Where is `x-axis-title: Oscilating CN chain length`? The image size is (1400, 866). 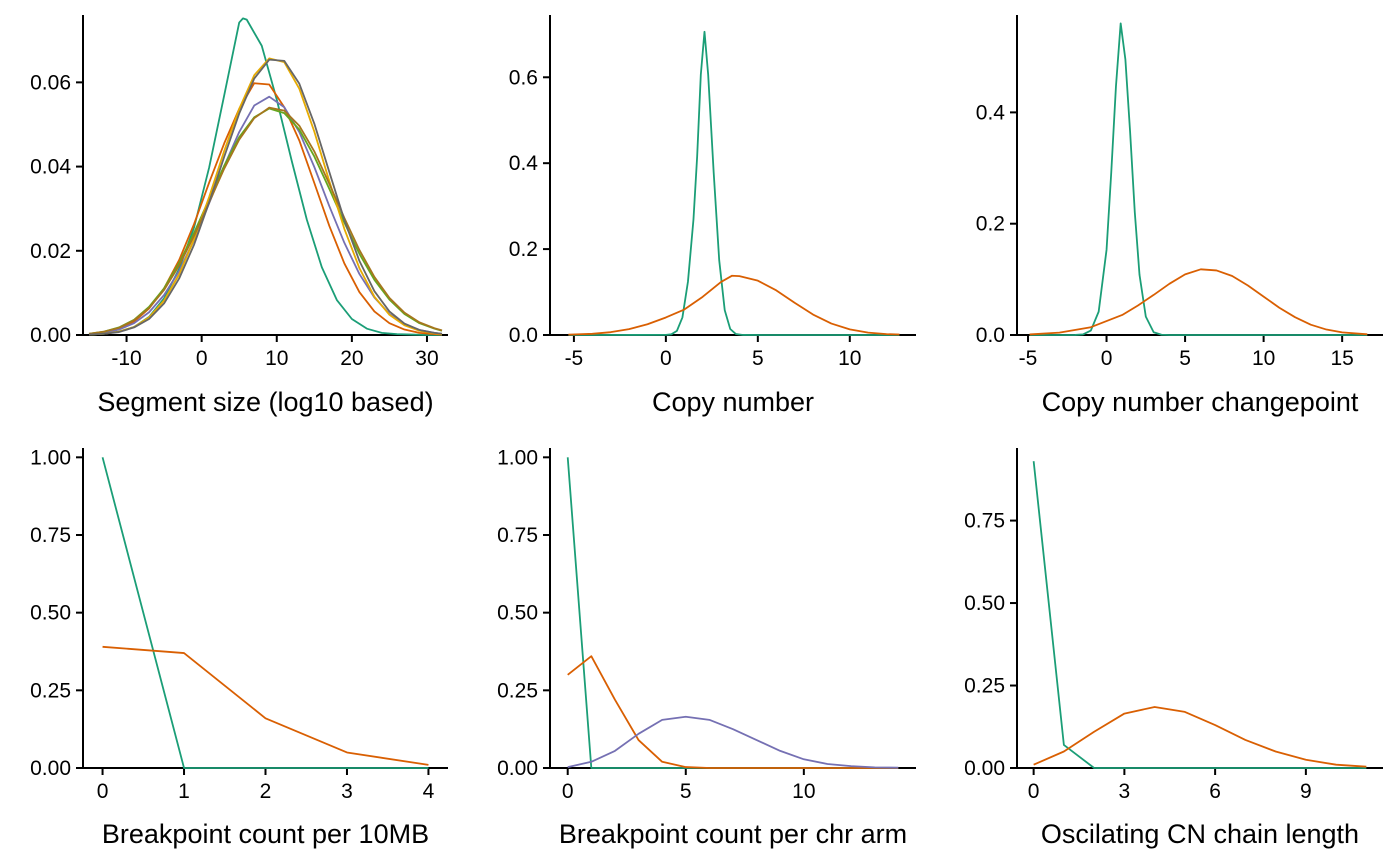 x-axis-title: Oscilating CN chain length is located at coordinates (1200, 834).